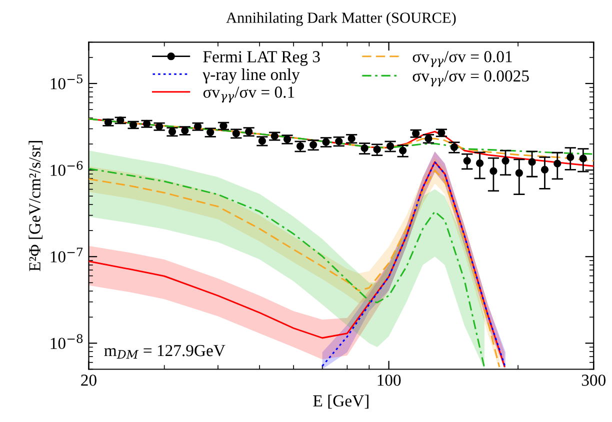 This screenshot has width=612, height=422. I want to click on y-tick-label: 10$^{−8}$, so click(66, 342).